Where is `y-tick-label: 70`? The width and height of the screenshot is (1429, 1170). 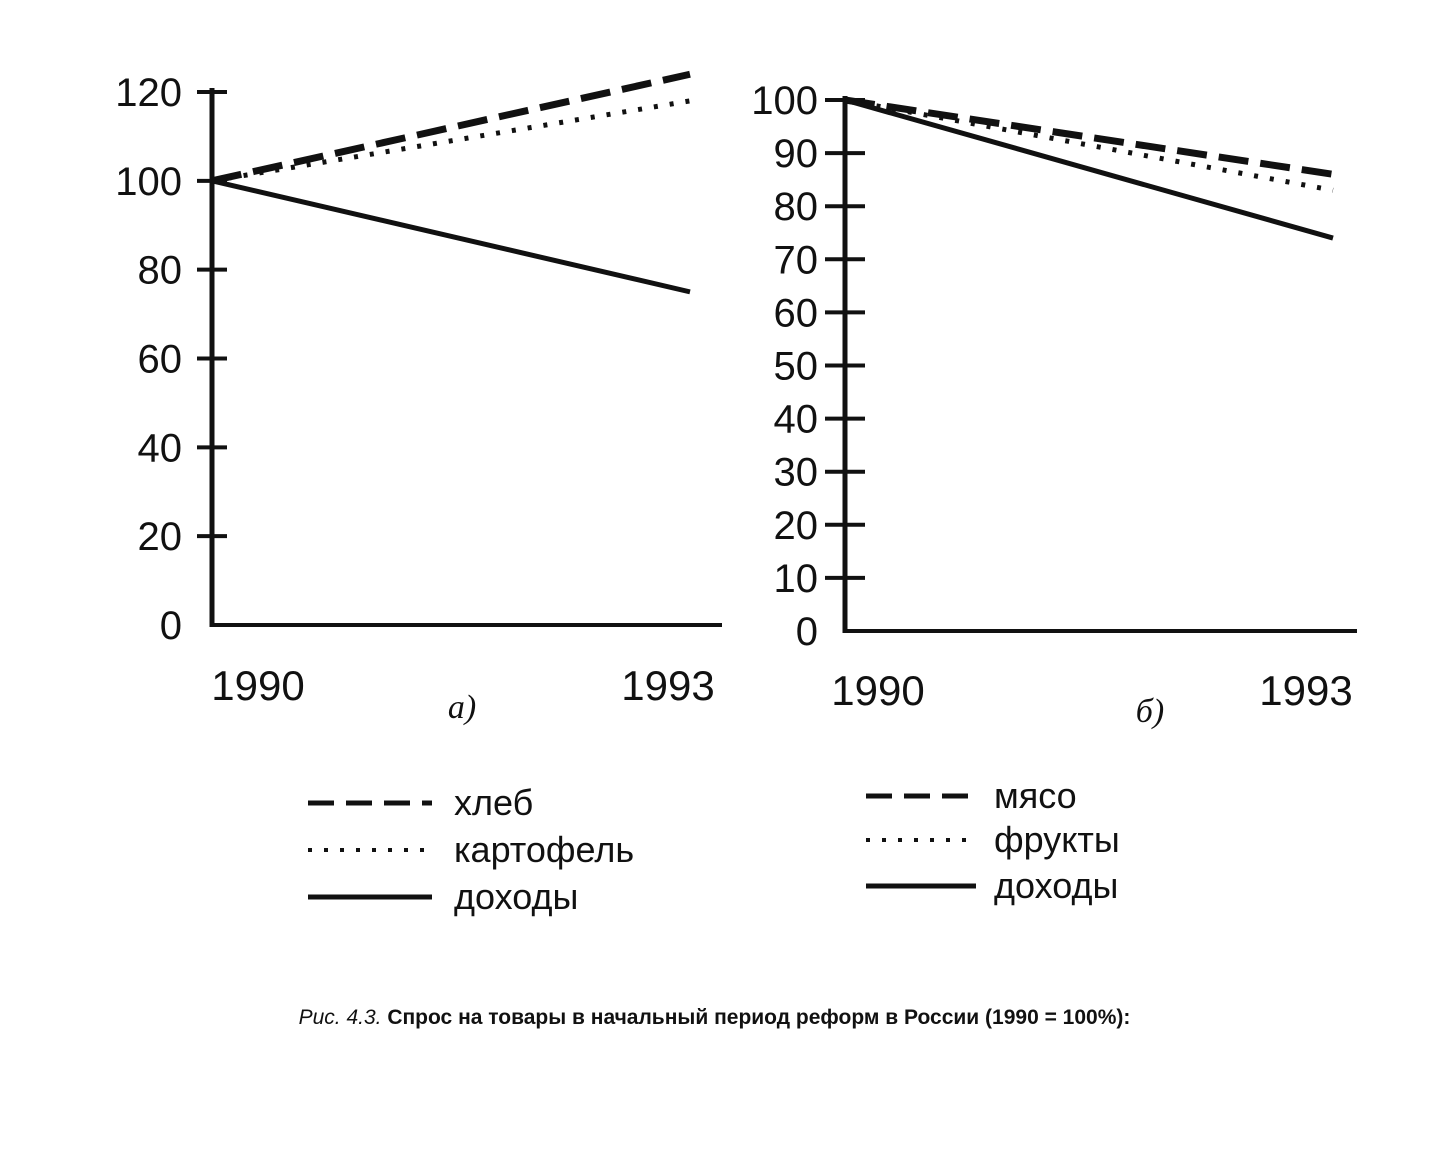
y-tick-label: 70 is located at coordinates (796, 260).